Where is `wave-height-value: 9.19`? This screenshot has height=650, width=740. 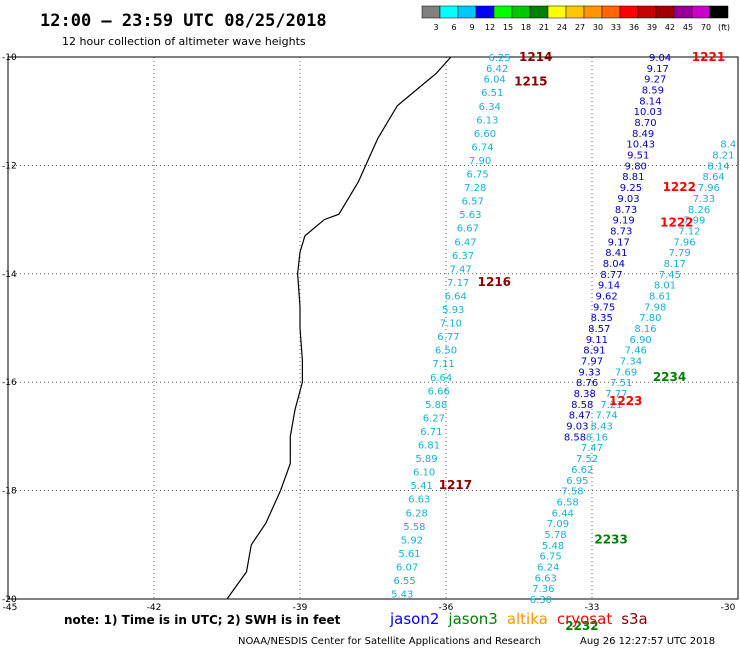 wave-height-value: 9.19 is located at coordinates (624, 221).